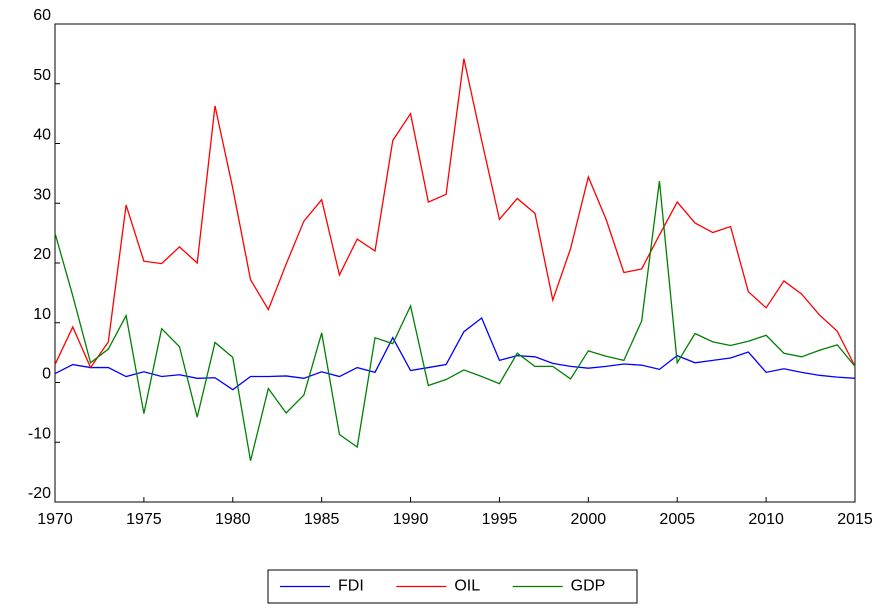  What do you see at coordinates (42, 15) in the screenshot?
I see `y-tick-label: 60` at bounding box center [42, 15].